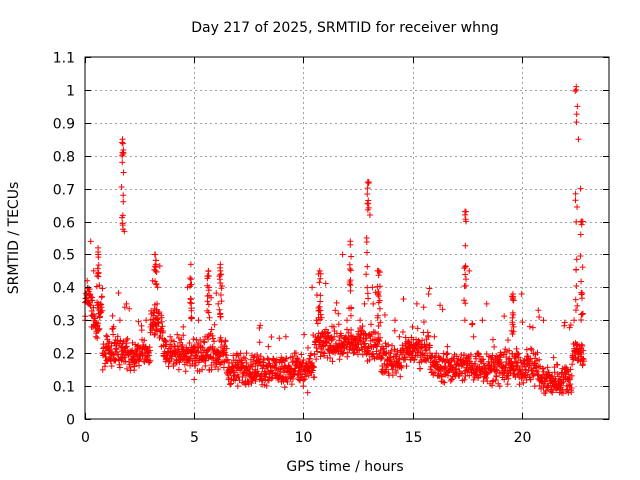  What do you see at coordinates (344, 467) in the screenshot?
I see `x-axis-label: GPS time / hours` at bounding box center [344, 467].